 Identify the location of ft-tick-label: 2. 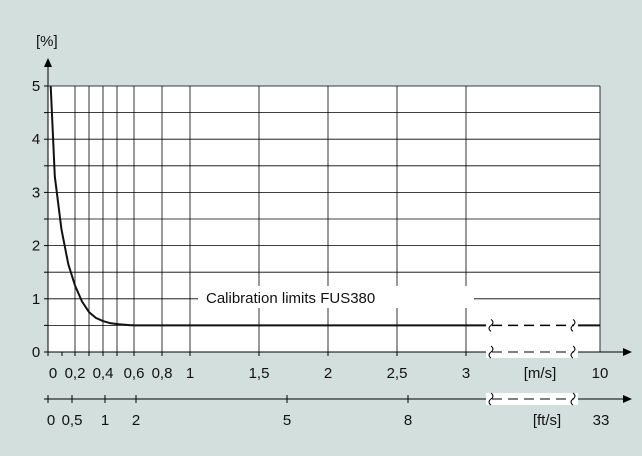
(136, 420).